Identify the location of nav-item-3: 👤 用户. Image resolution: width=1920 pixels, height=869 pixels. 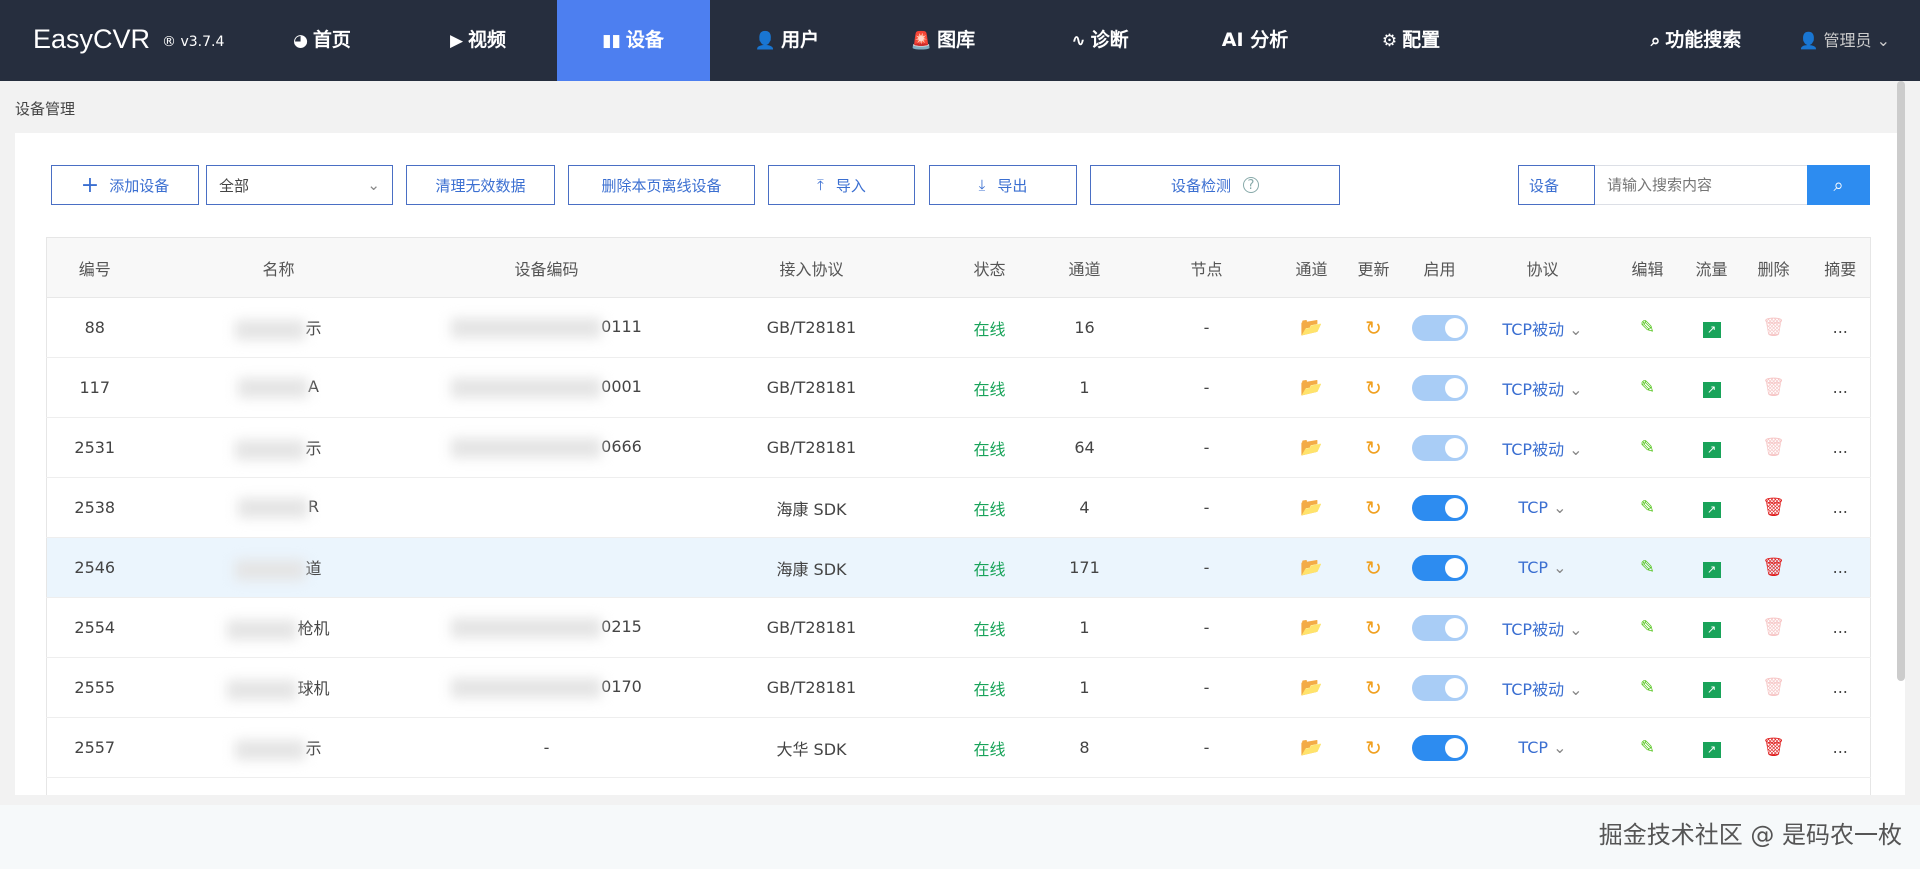
(787, 40).